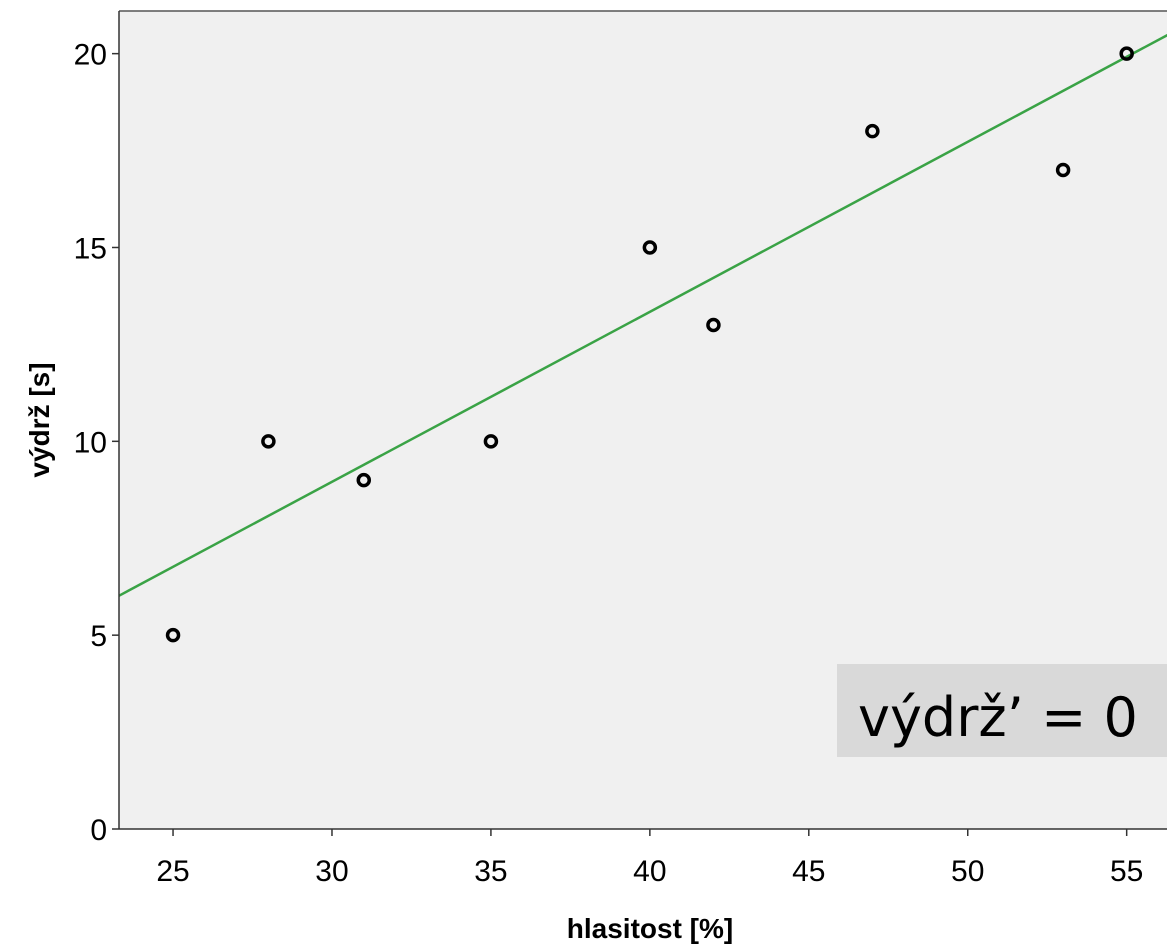 The height and width of the screenshot is (949, 1167). What do you see at coordinates (90, 248) in the screenshot?
I see `y-tick-label: 15` at bounding box center [90, 248].